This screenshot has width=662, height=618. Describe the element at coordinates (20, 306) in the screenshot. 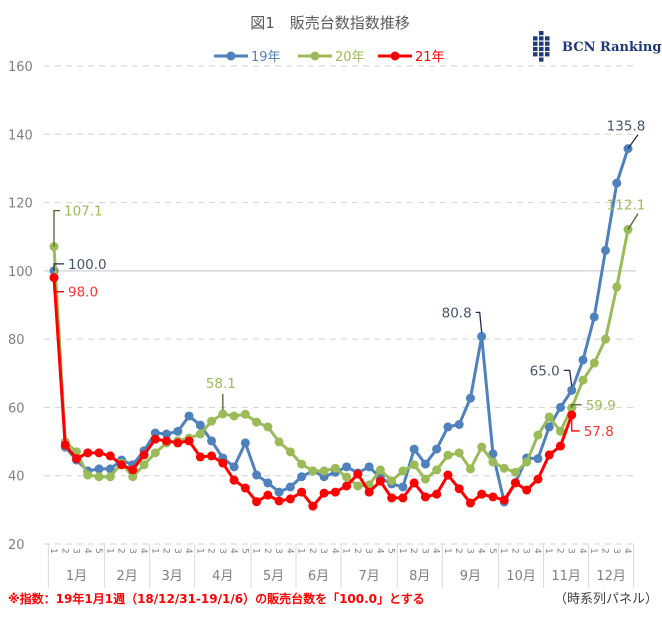

I see `y-axis: 20 40 60 80 100 120 140 160` at that location.